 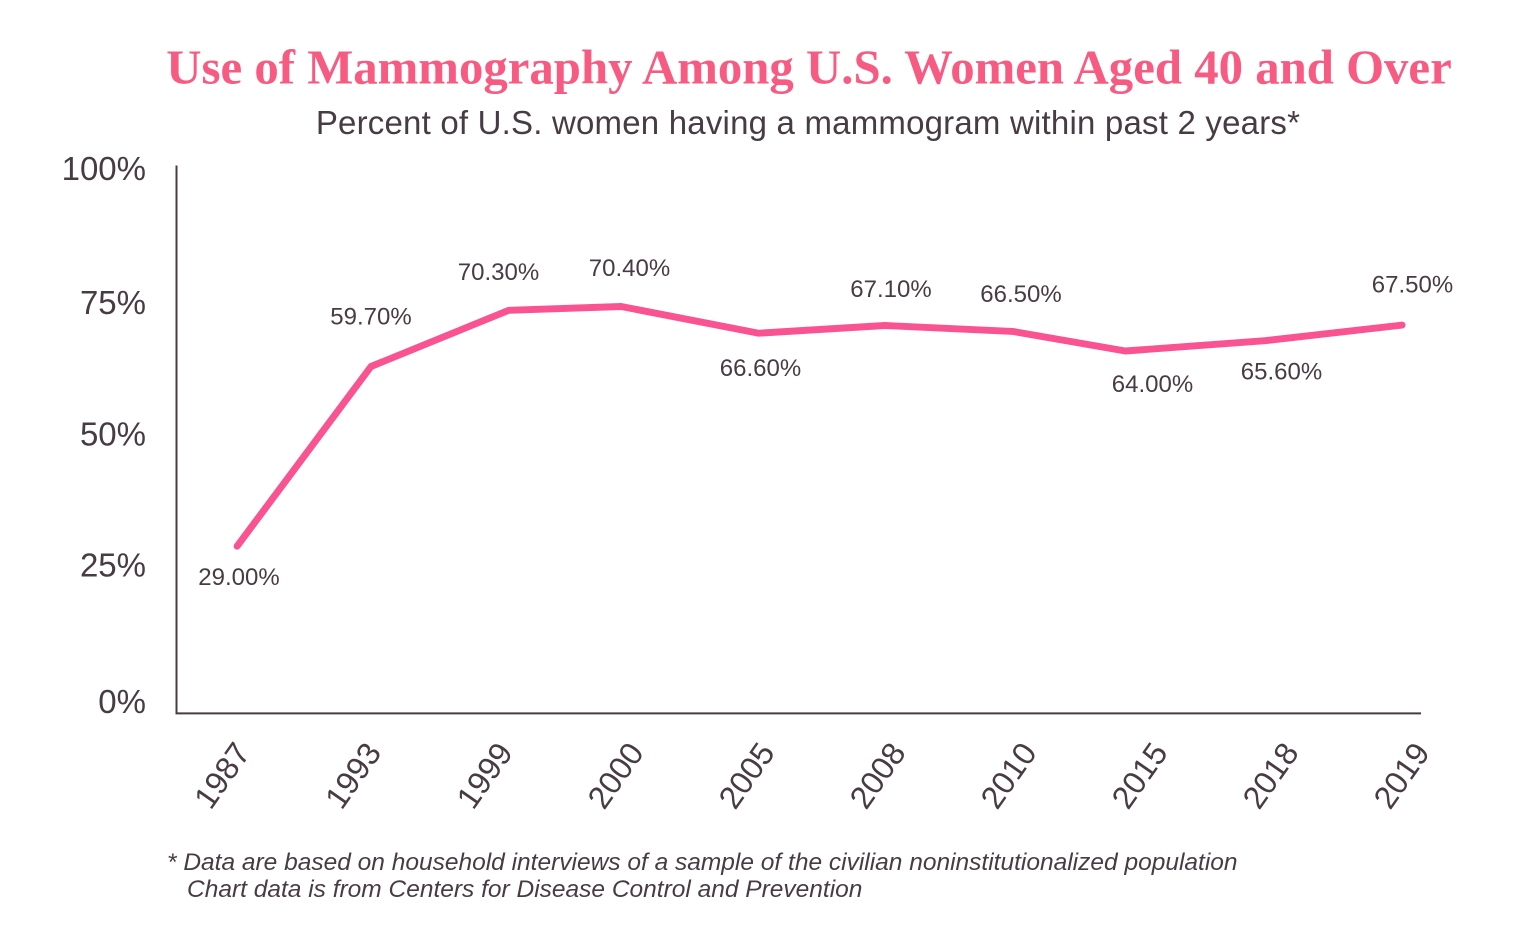 What do you see at coordinates (1401, 775) in the screenshot?
I see `svg-text: 2019` at bounding box center [1401, 775].